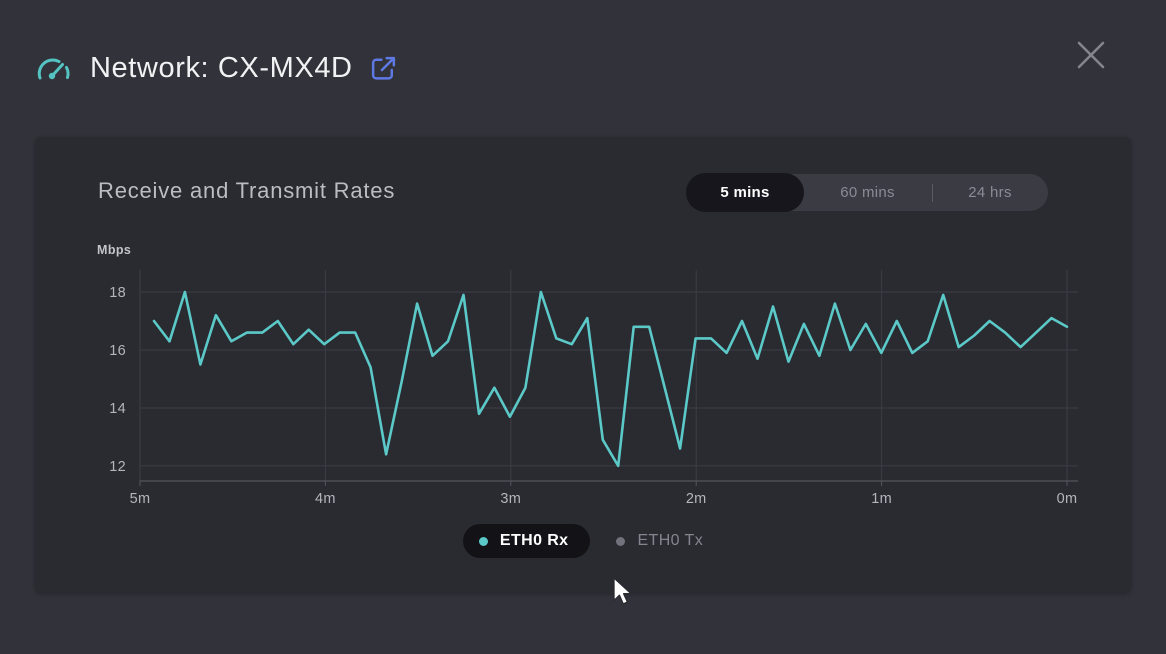  Describe the element at coordinates (247, 190) in the screenshot. I see `card-title: Receive and Transmit Rates` at that location.